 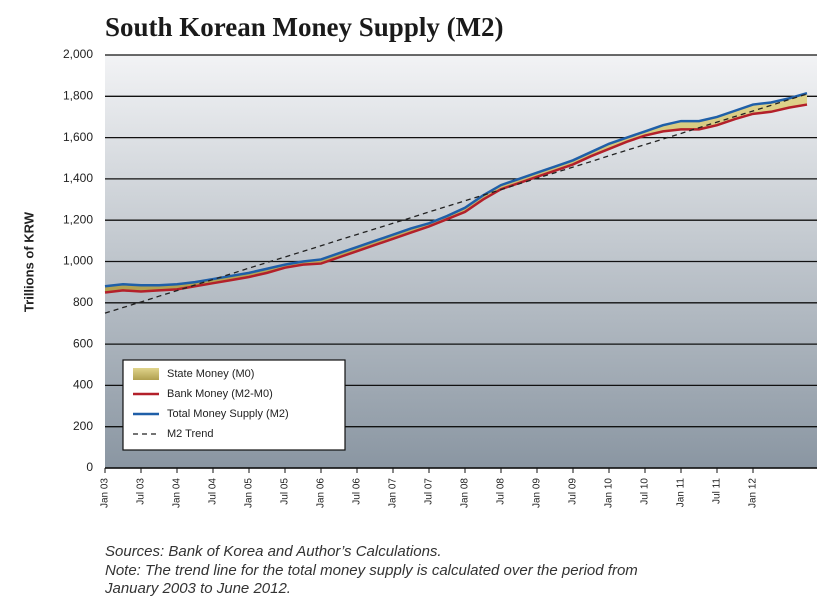 I want to click on y-tick-label: 1,200, so click(x=78, y=219).